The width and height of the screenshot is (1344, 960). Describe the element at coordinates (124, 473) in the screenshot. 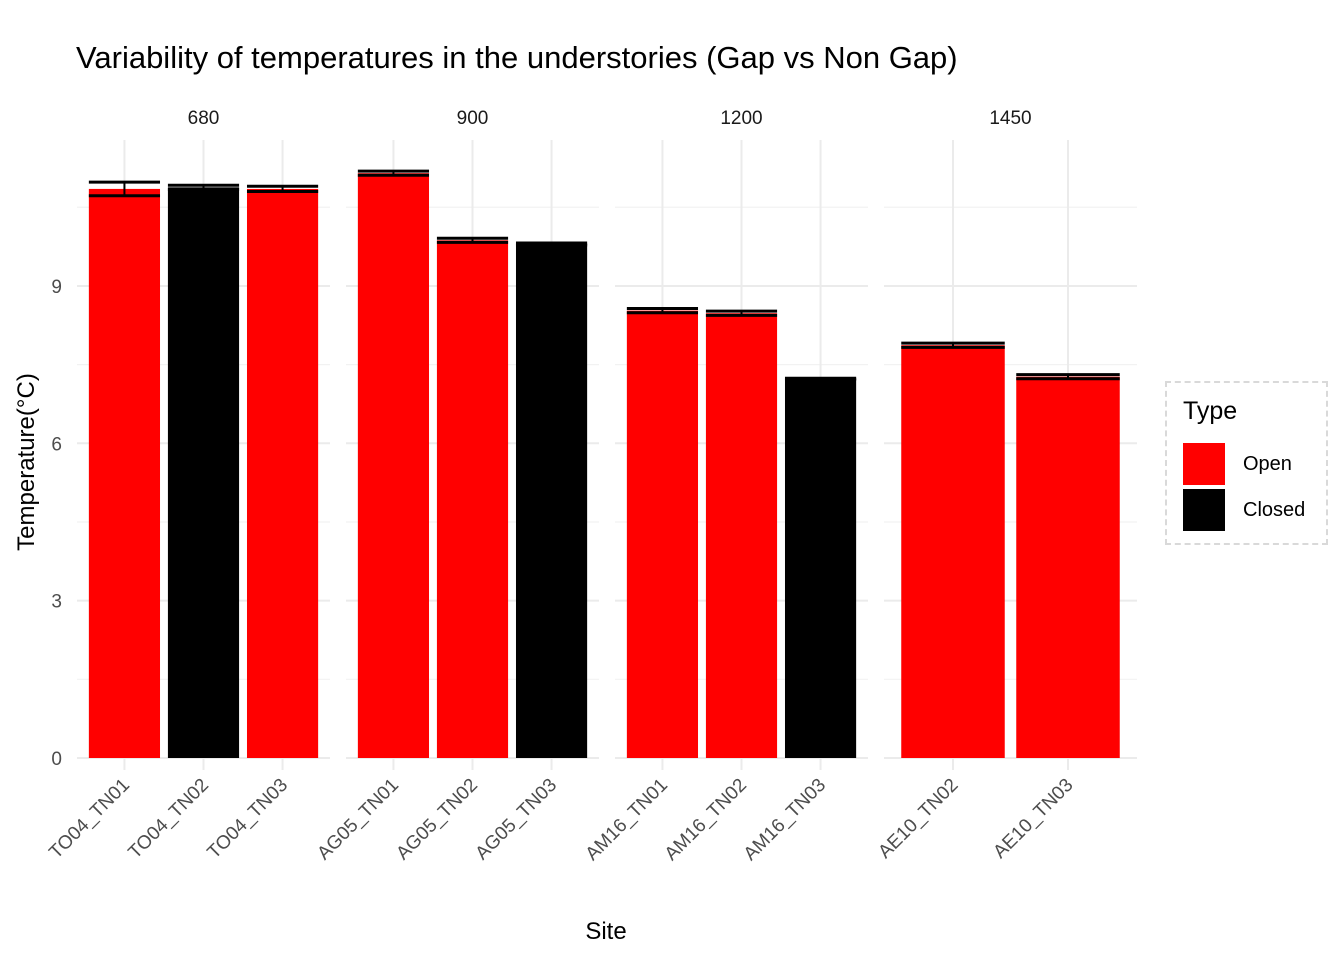

I see `bar-to04-tn01` at that location.